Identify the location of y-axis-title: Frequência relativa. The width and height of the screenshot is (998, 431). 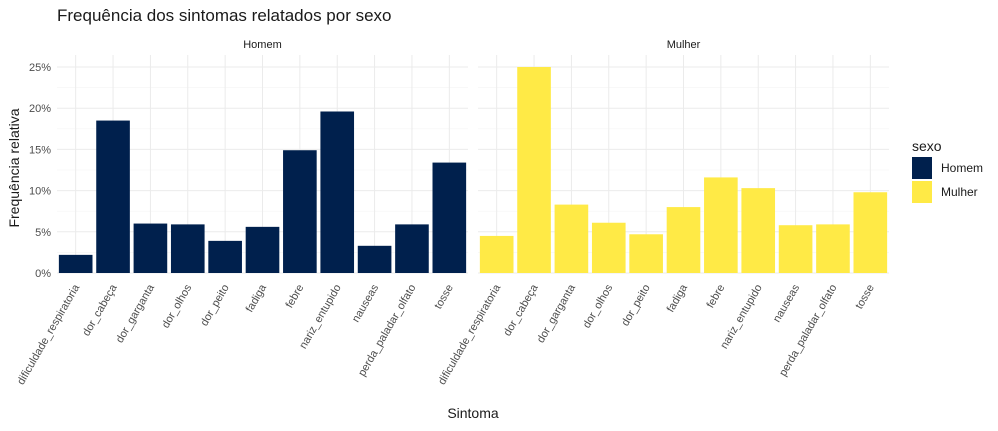
(14, 167).